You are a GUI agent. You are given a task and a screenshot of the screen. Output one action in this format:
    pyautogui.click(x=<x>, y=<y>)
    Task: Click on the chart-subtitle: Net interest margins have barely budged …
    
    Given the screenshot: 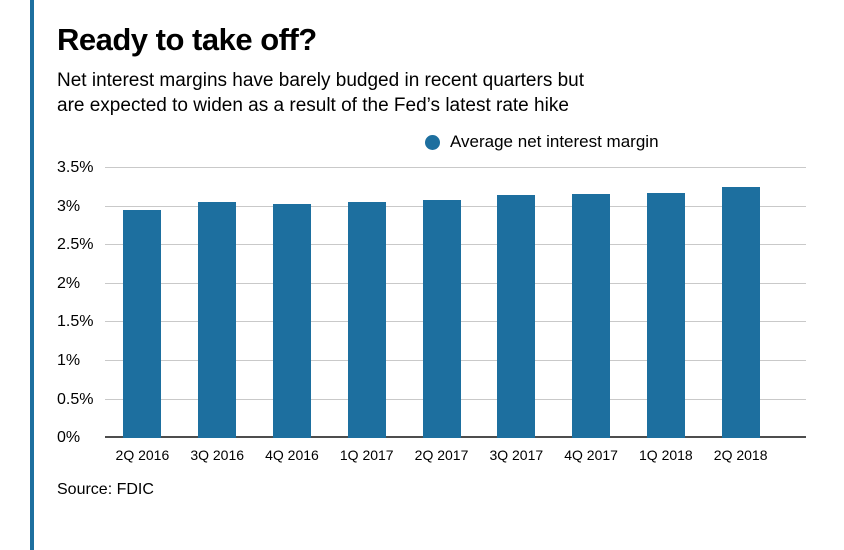 What is the action you would take?
    pyautogui.click(x=431, y=93)
    